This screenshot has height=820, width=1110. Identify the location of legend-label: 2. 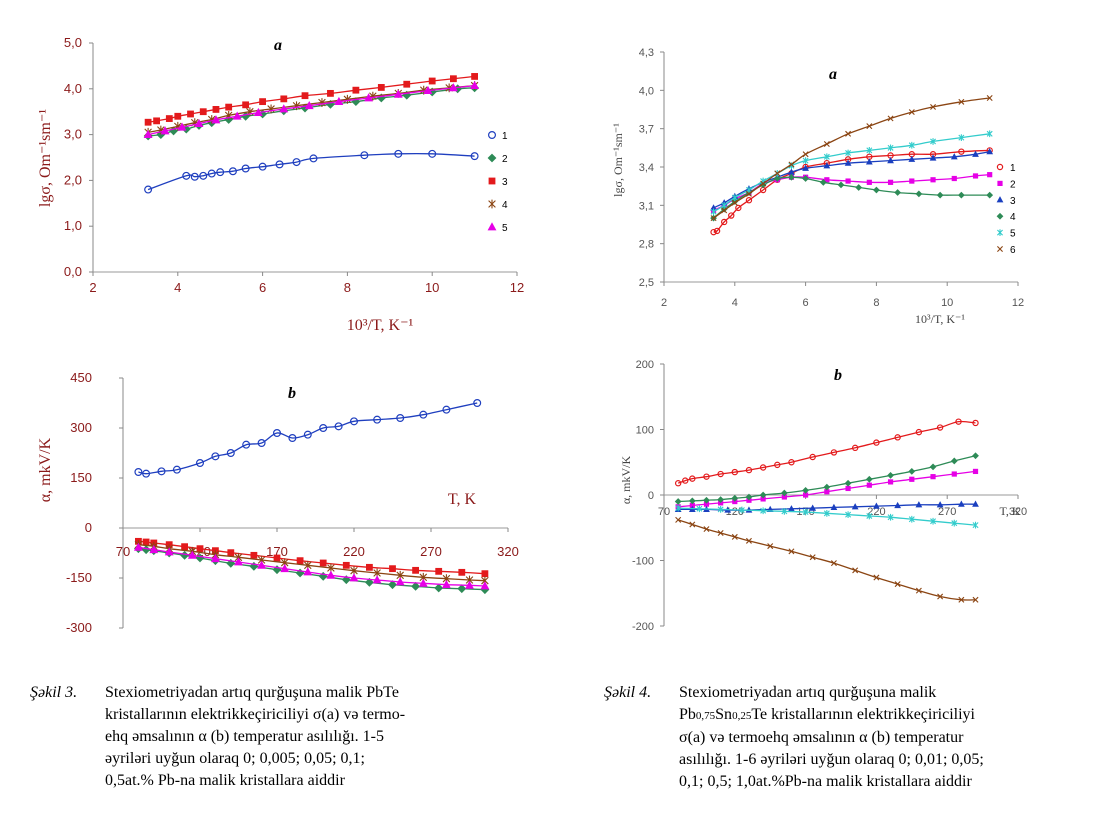
(1013, 184).